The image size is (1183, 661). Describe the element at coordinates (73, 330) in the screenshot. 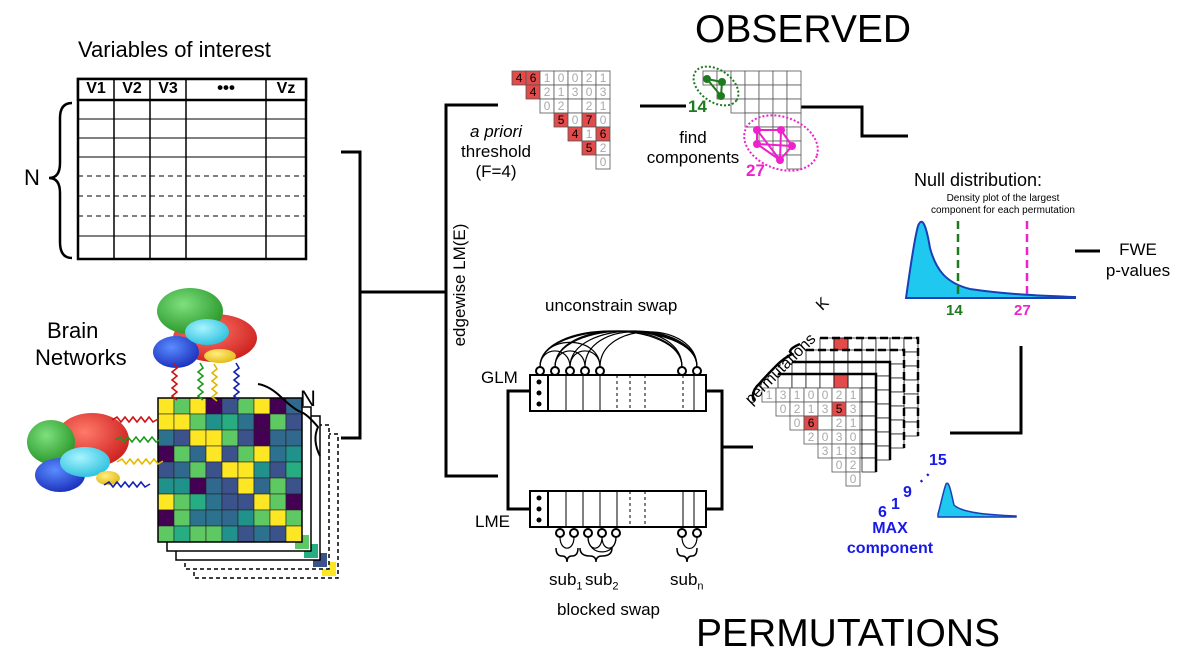

I see `brain-label-line1: Brain` at that location.